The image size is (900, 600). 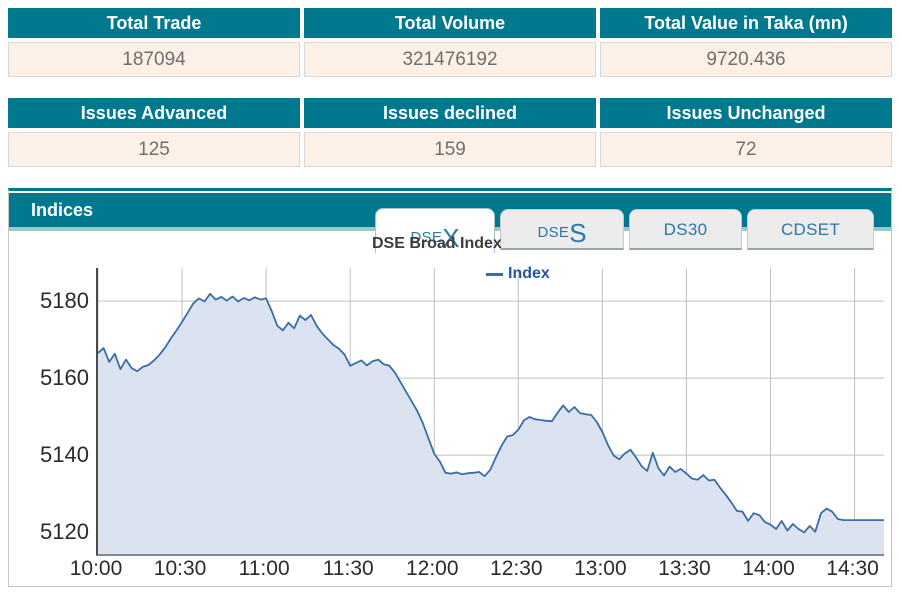 I want to click on total-trade-value: 187094, so click(x=154, y=59).